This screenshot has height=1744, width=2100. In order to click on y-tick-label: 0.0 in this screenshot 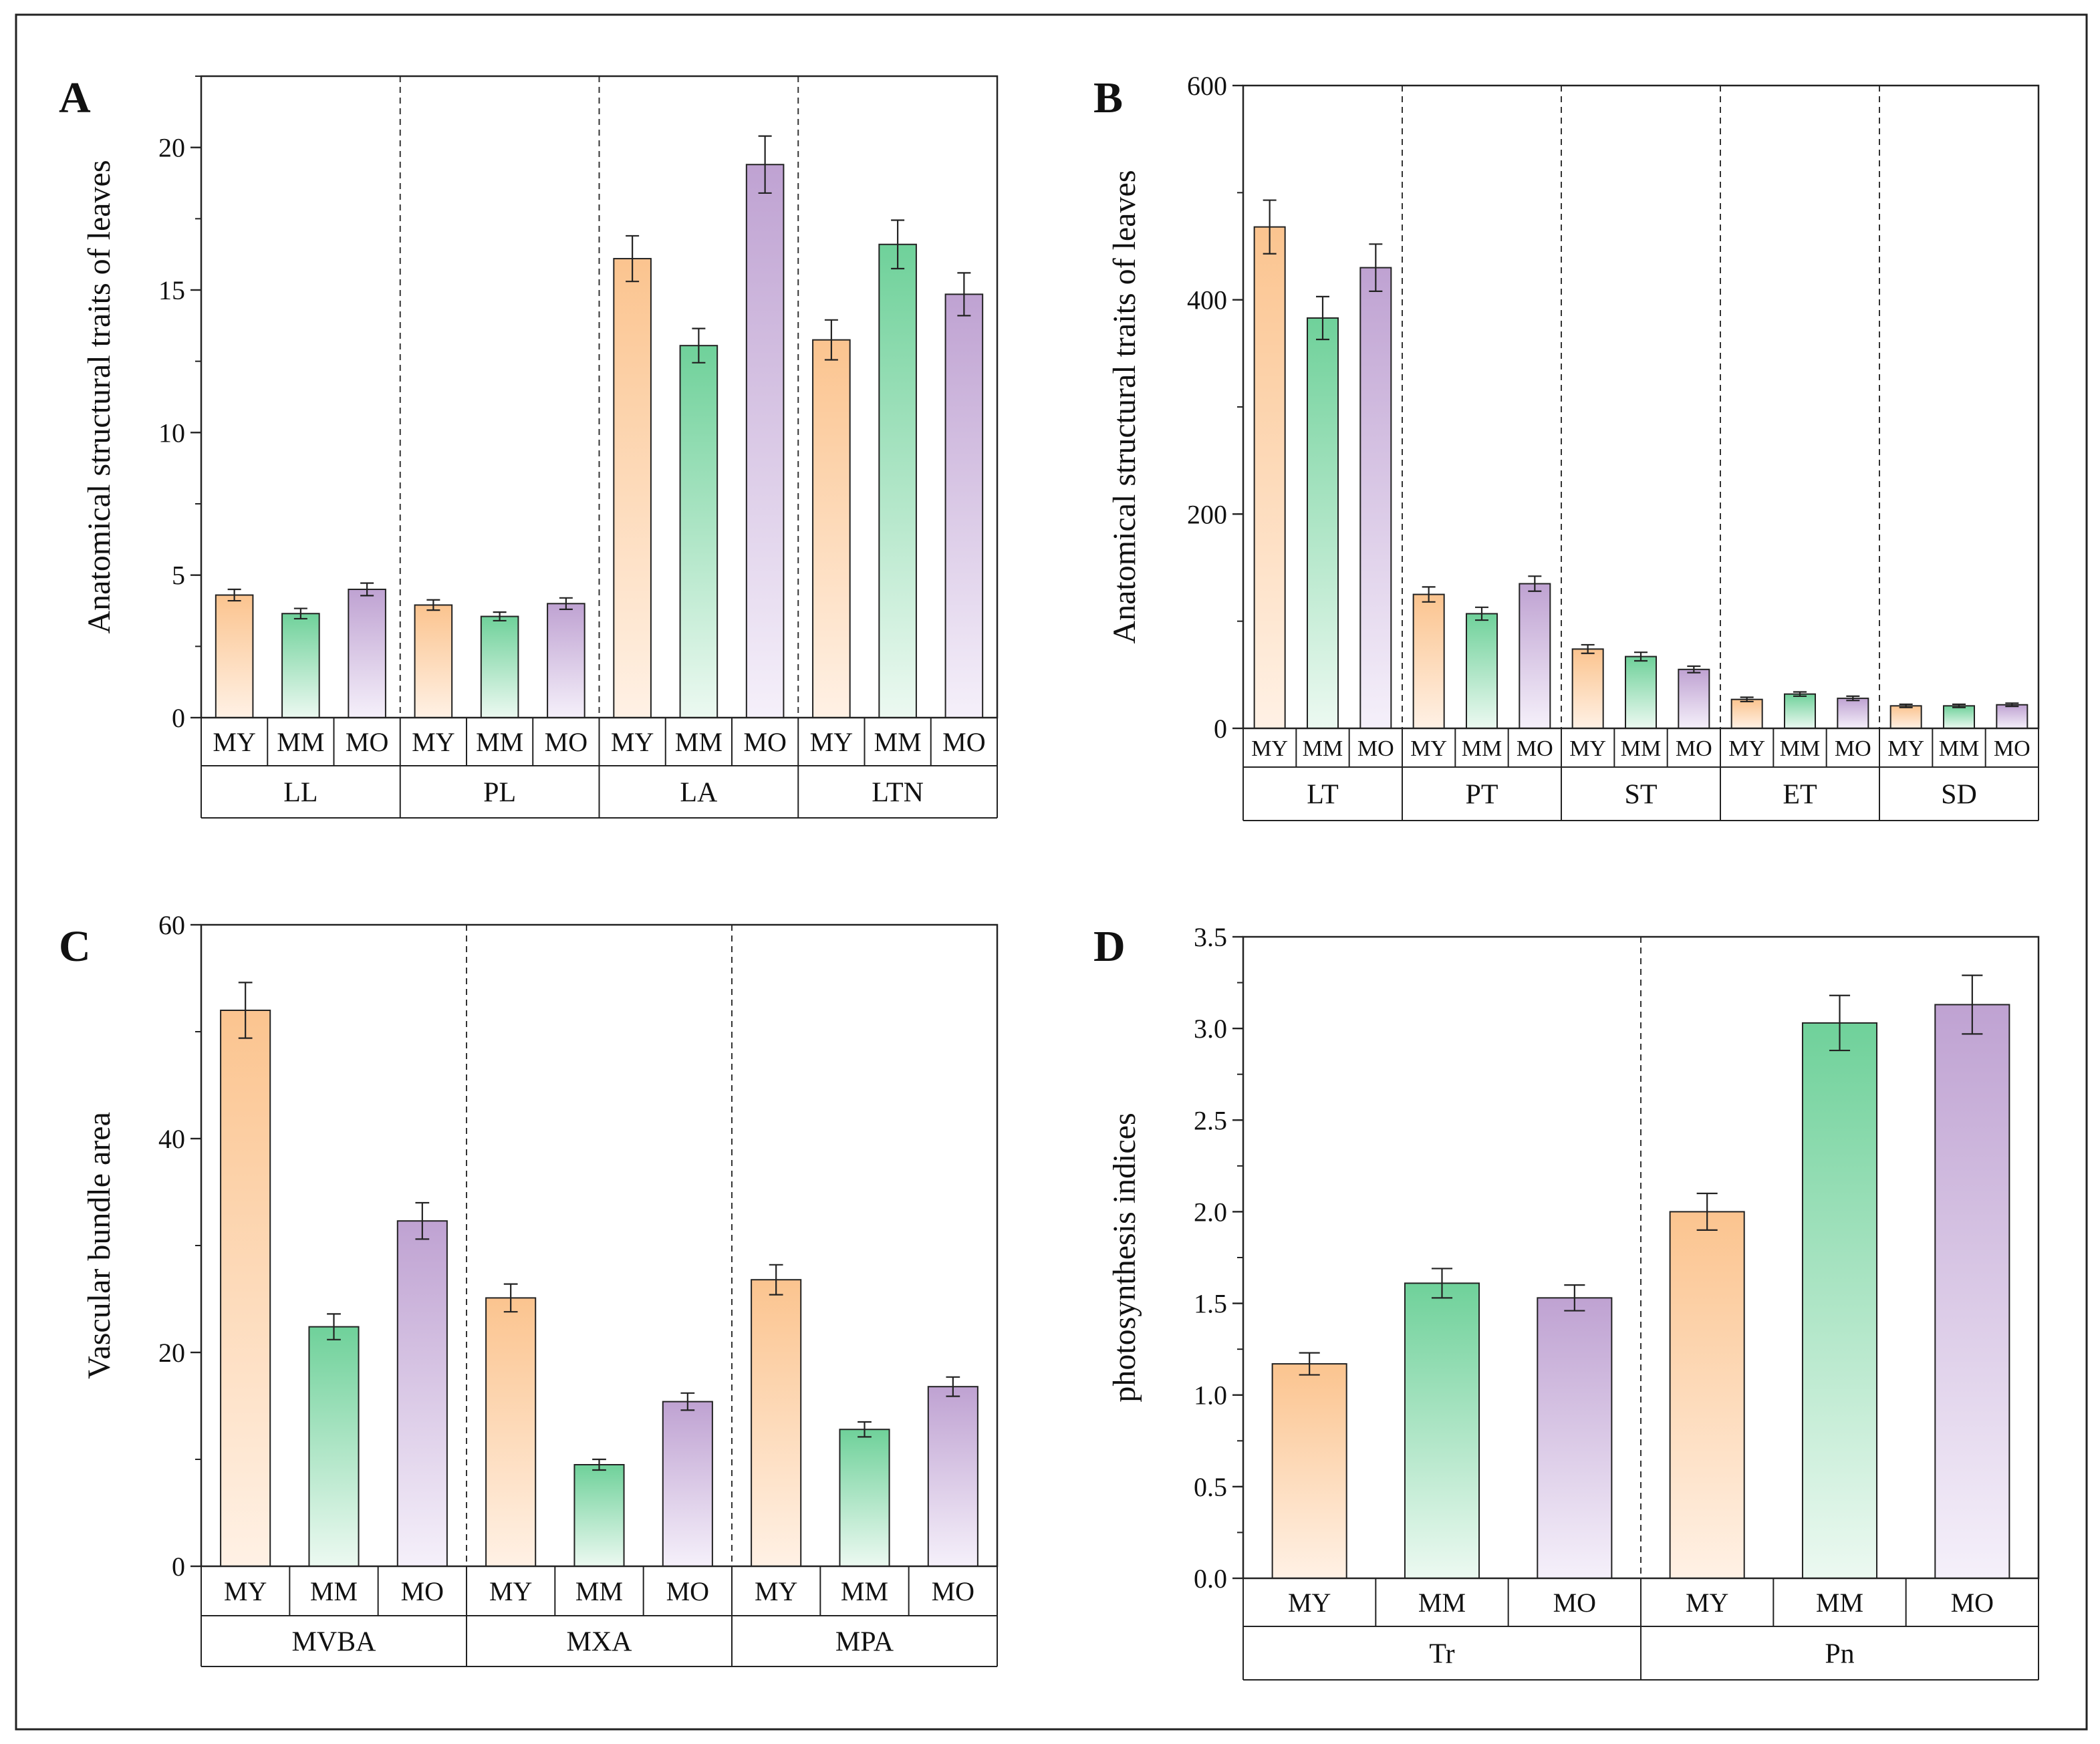, I will do `click(1210, 1579)`.